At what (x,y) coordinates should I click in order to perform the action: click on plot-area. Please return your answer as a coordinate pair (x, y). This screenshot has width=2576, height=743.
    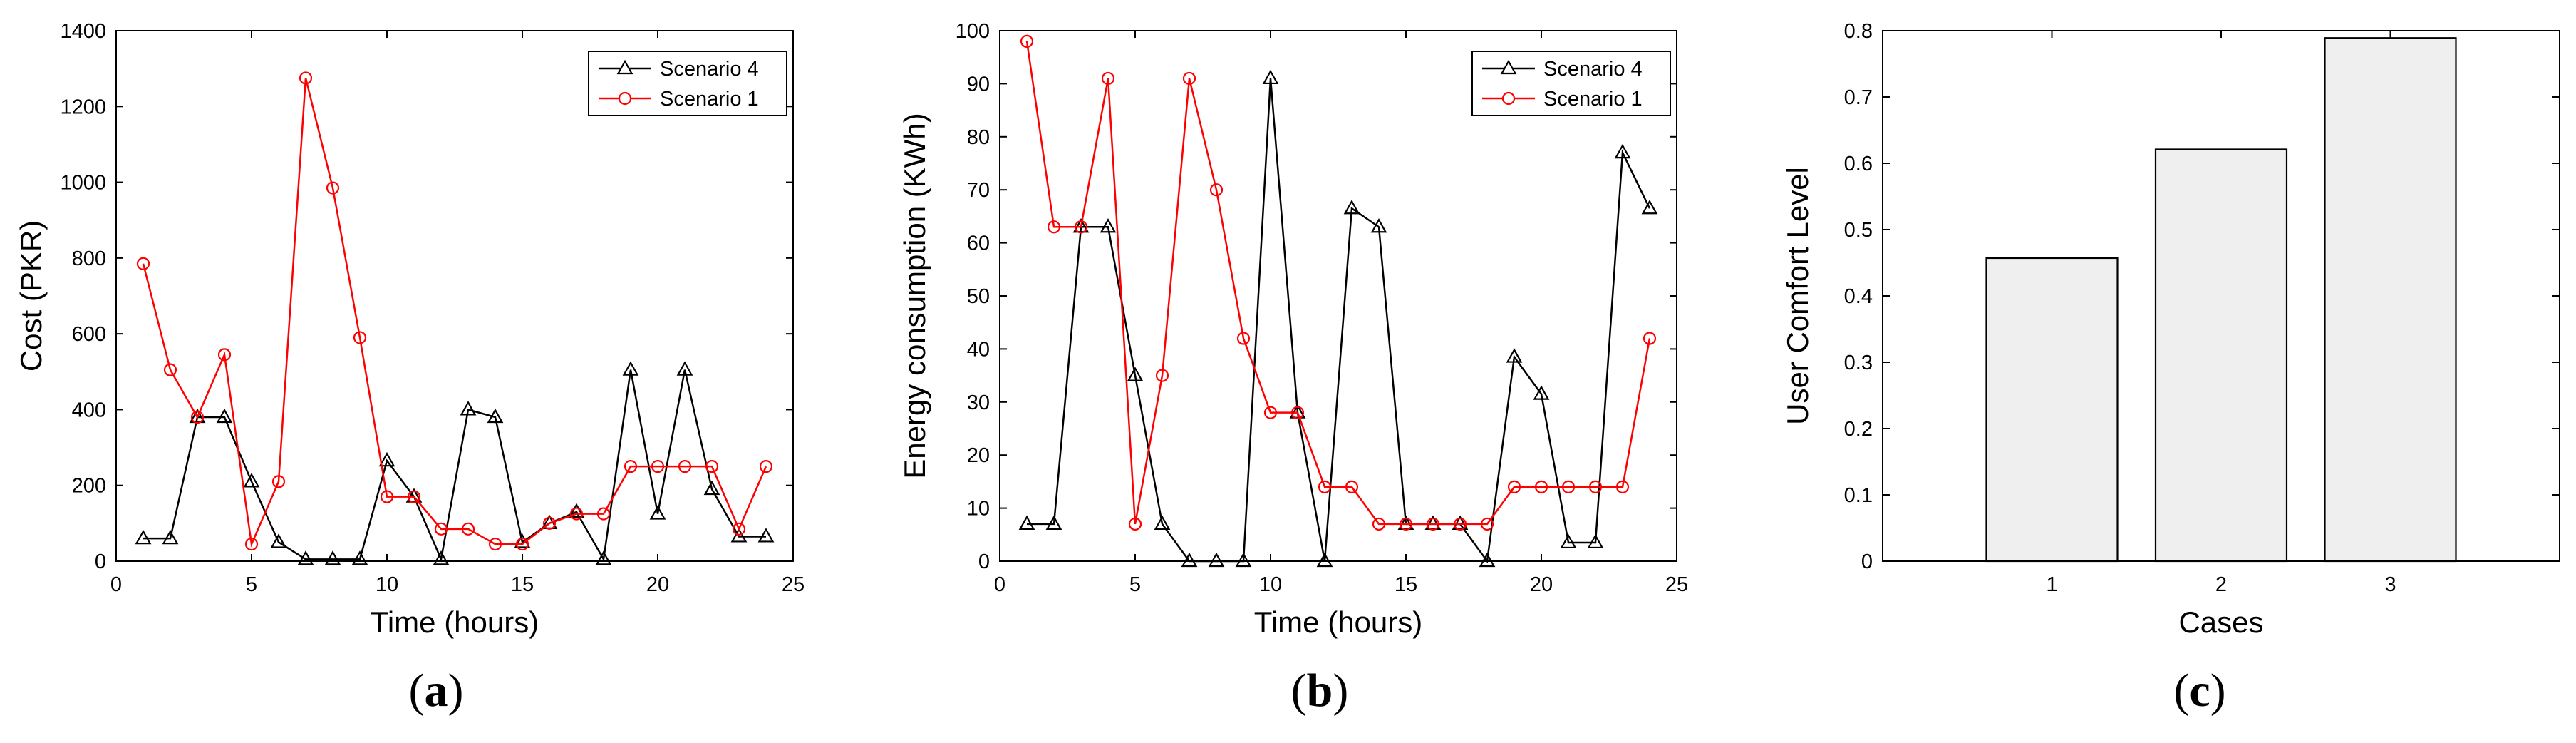
    Looking at the image, I should click on (2221, 300).